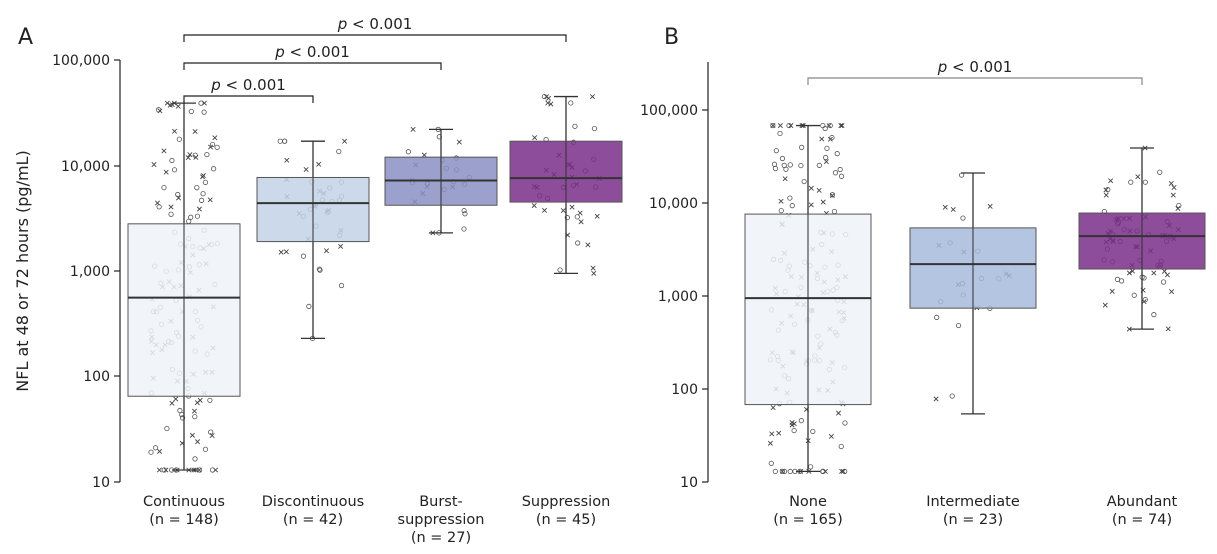 The height and width of the screenshot is (554, 1217). Describe the element at coordinates (81, 61) in the screenshot. I see `y-tick-label: 100,000` at that location.